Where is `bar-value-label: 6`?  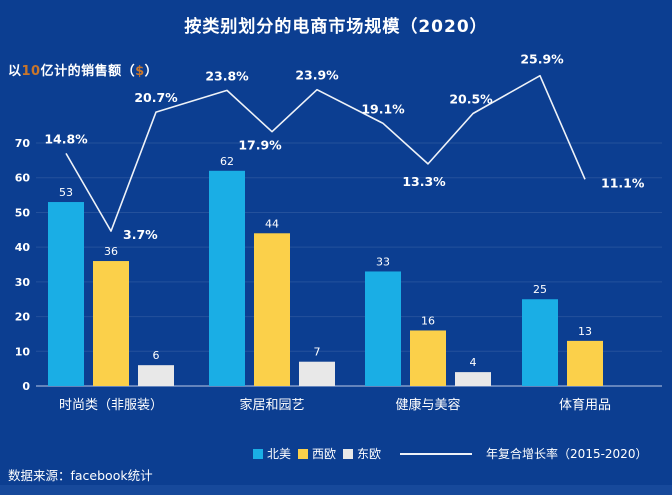
bar-value-label: 6 is located at coordinates (156, 355).